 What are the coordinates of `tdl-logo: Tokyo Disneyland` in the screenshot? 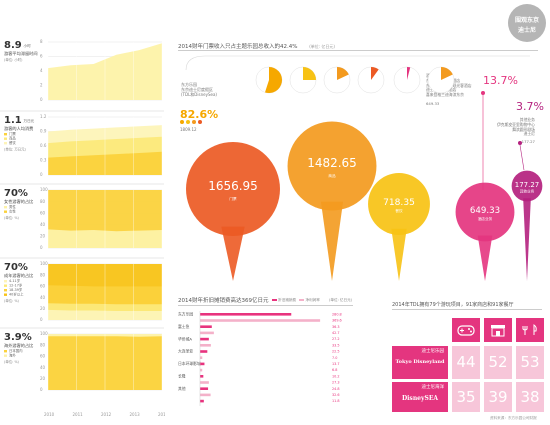 It's located at (420, 362).